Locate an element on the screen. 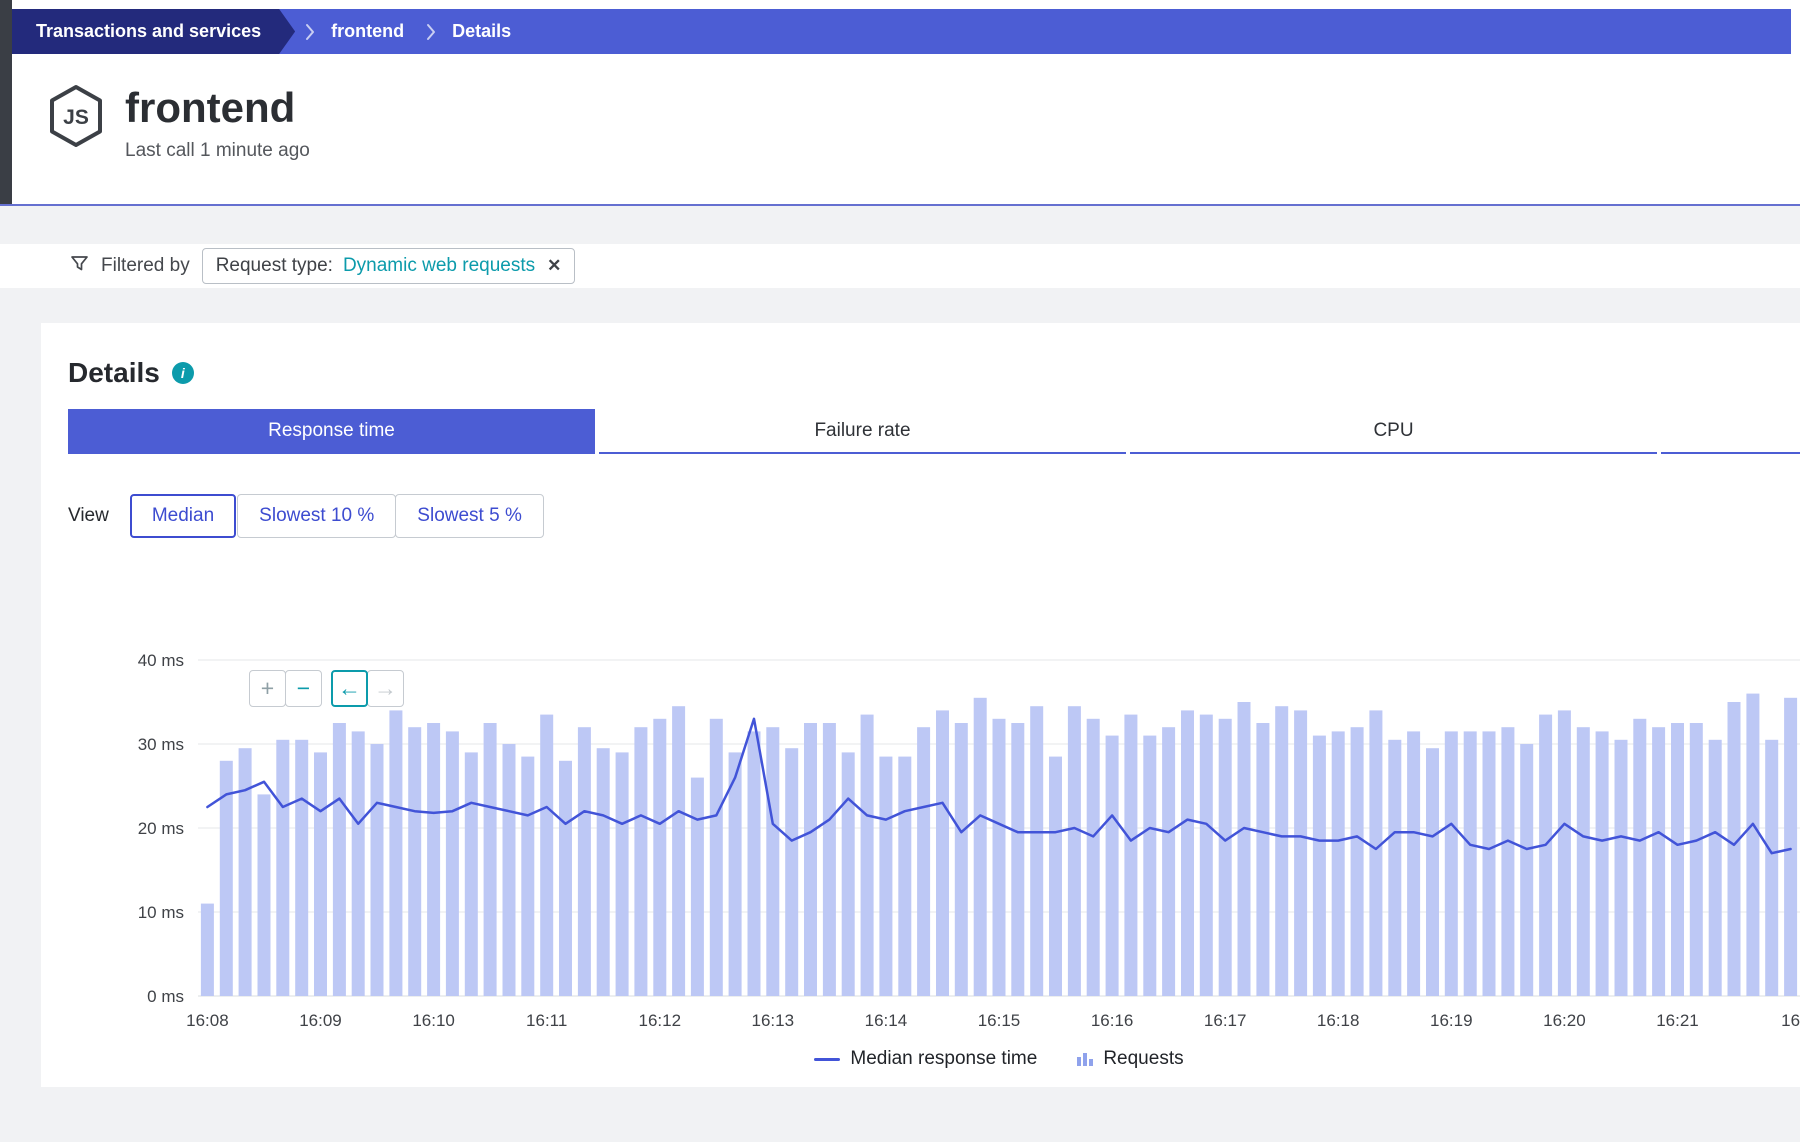 This screenshot has height=1142, width=1800. tab-cpu: CPU is located at coordinates (1393, 431).